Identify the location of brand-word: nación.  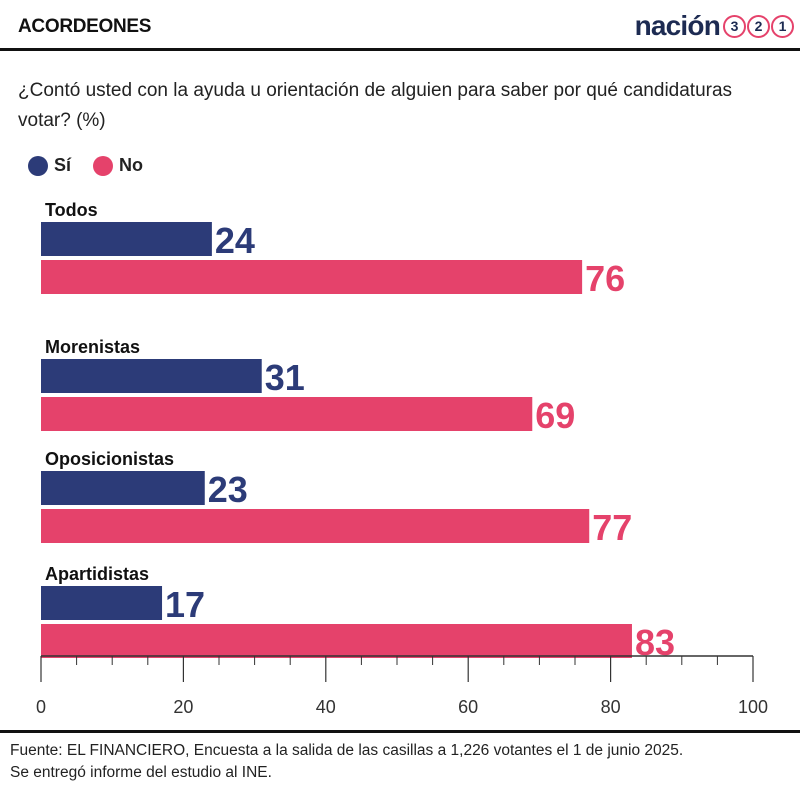
(677, 25).